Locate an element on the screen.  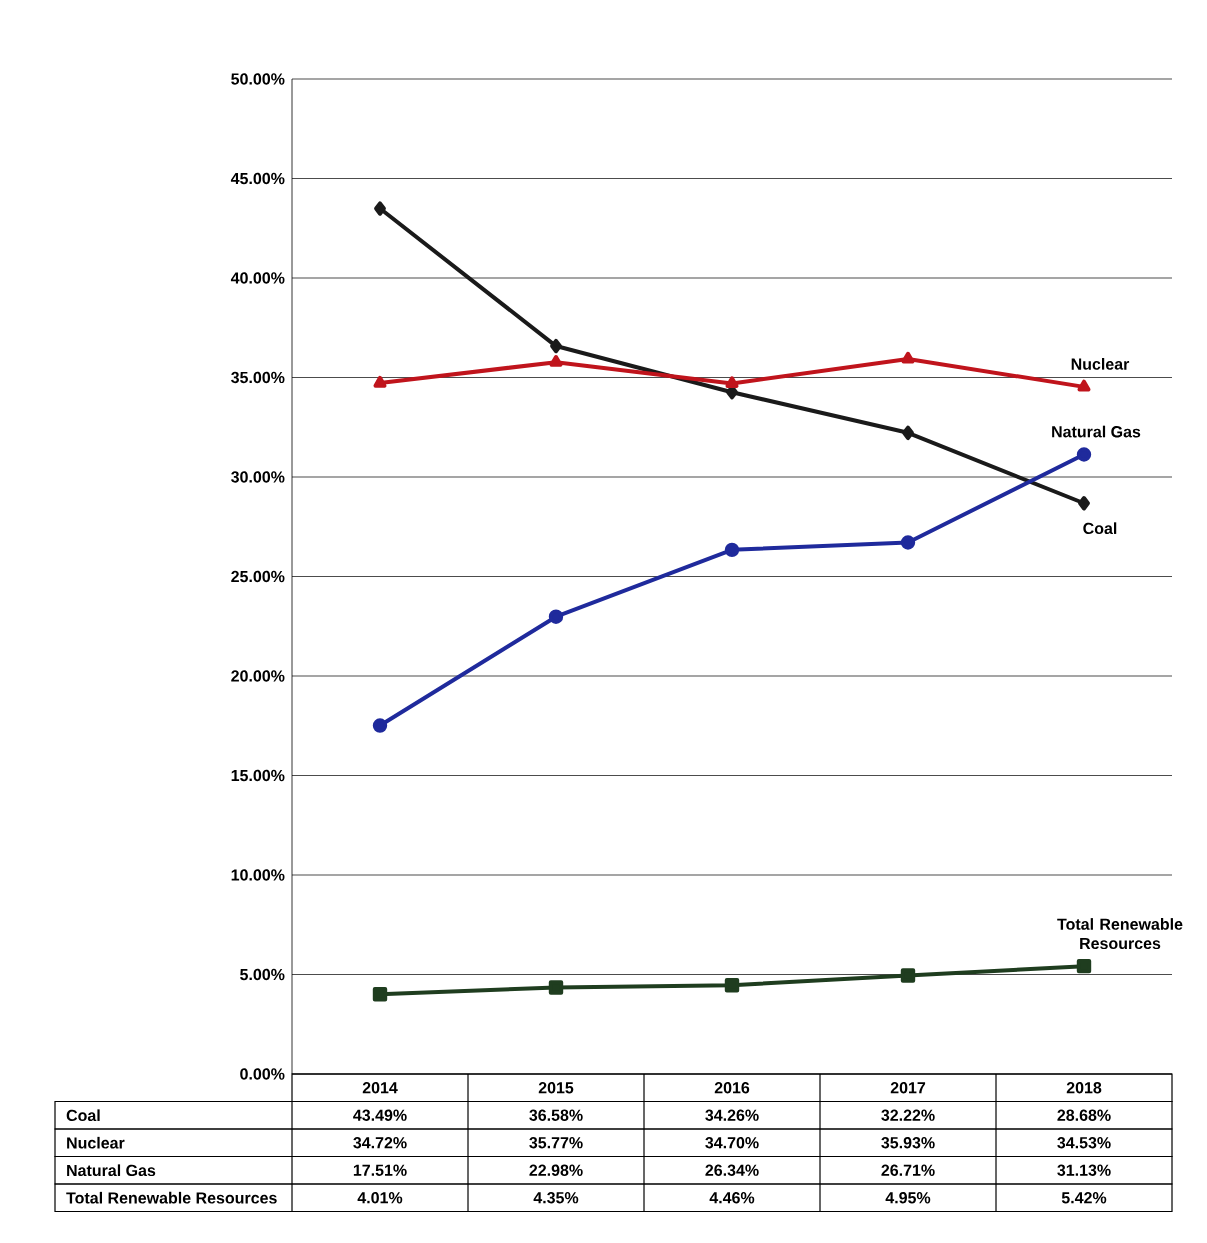
y-tick-label: 15.00% is located at coordinates (258, 775).